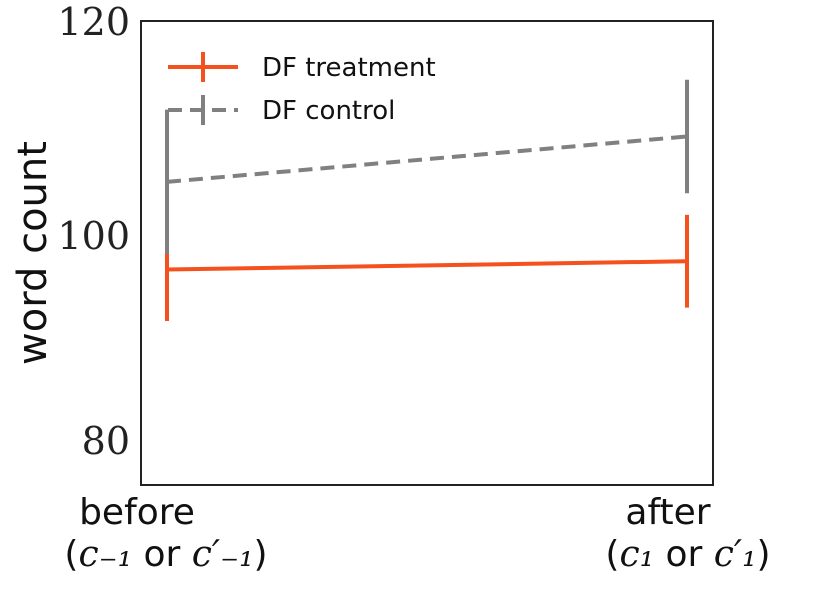 The height and width of the screenshot is (593, 830). What do you see at coordinates (667, 512) in the screenshot?
I see `x-category-label-after: after` at bounding box center [667, 512].